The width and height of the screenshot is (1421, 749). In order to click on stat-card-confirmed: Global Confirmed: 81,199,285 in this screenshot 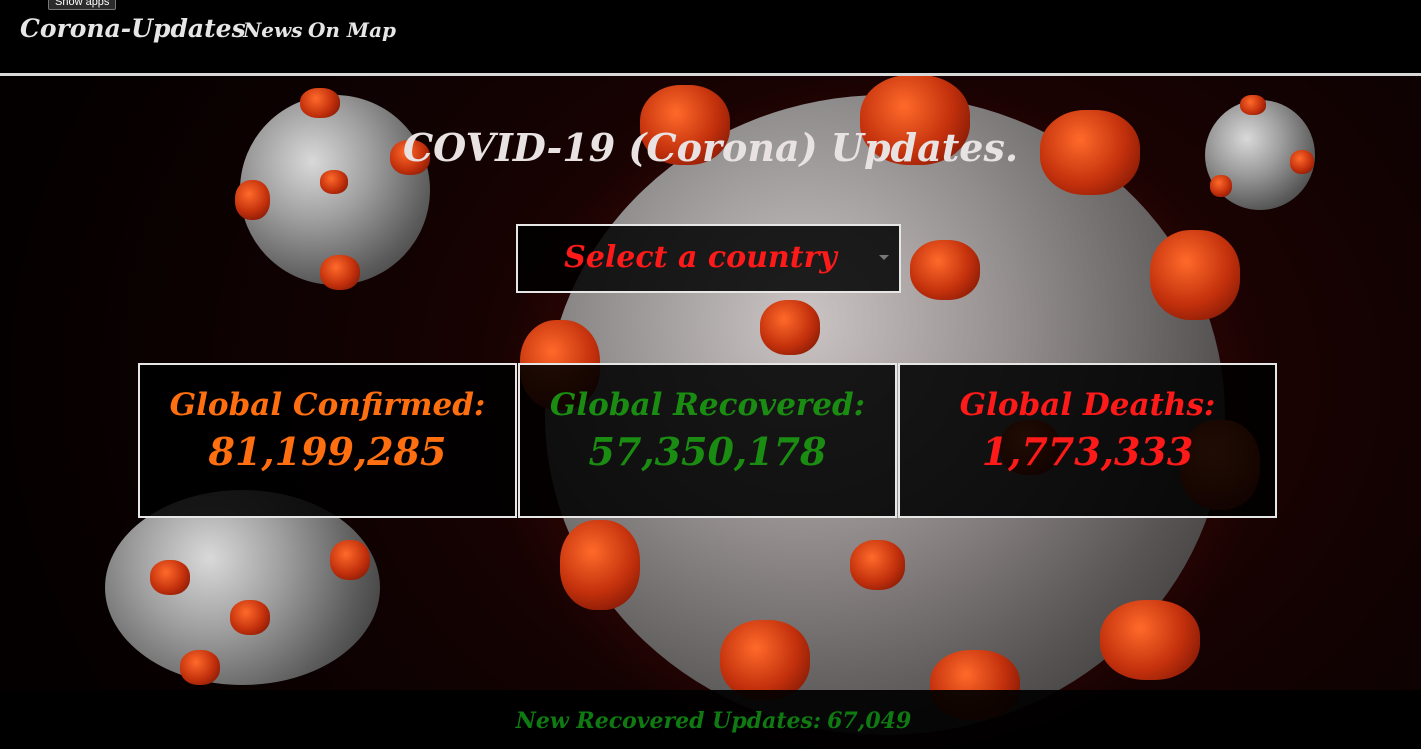, I will do `click(327, 440)`.